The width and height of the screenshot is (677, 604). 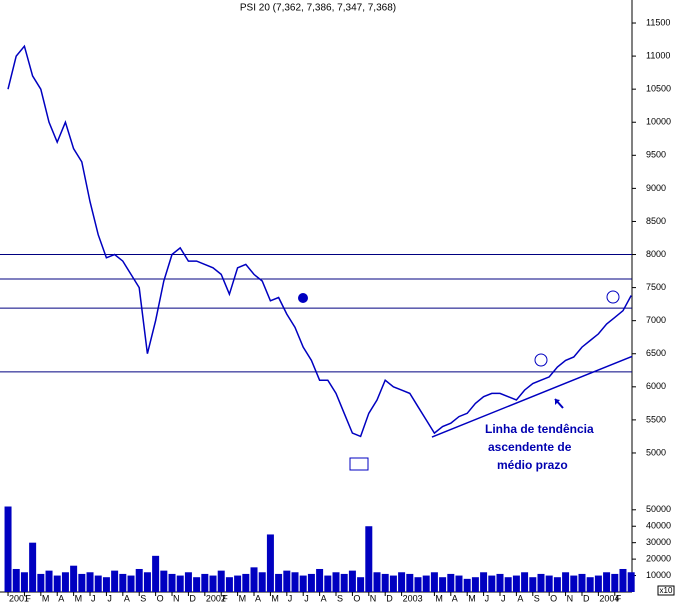 I want to click on y-tick-label: 7500, so click(x=656, y=287).